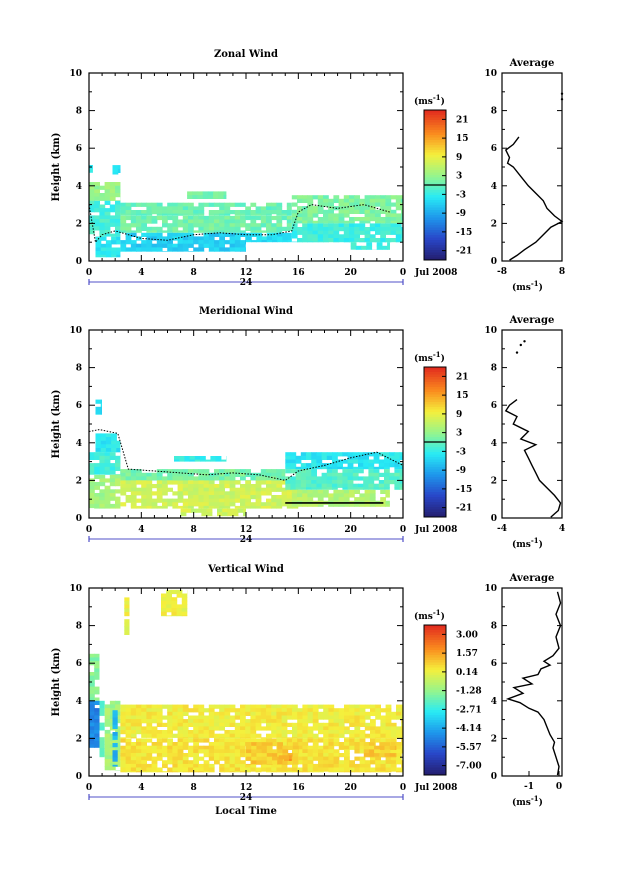 The image size is (617, 873). Describe the element at coordinates (469, 729) in the screenshot. I see `colorbar-tick-label: -4.14` at that location.